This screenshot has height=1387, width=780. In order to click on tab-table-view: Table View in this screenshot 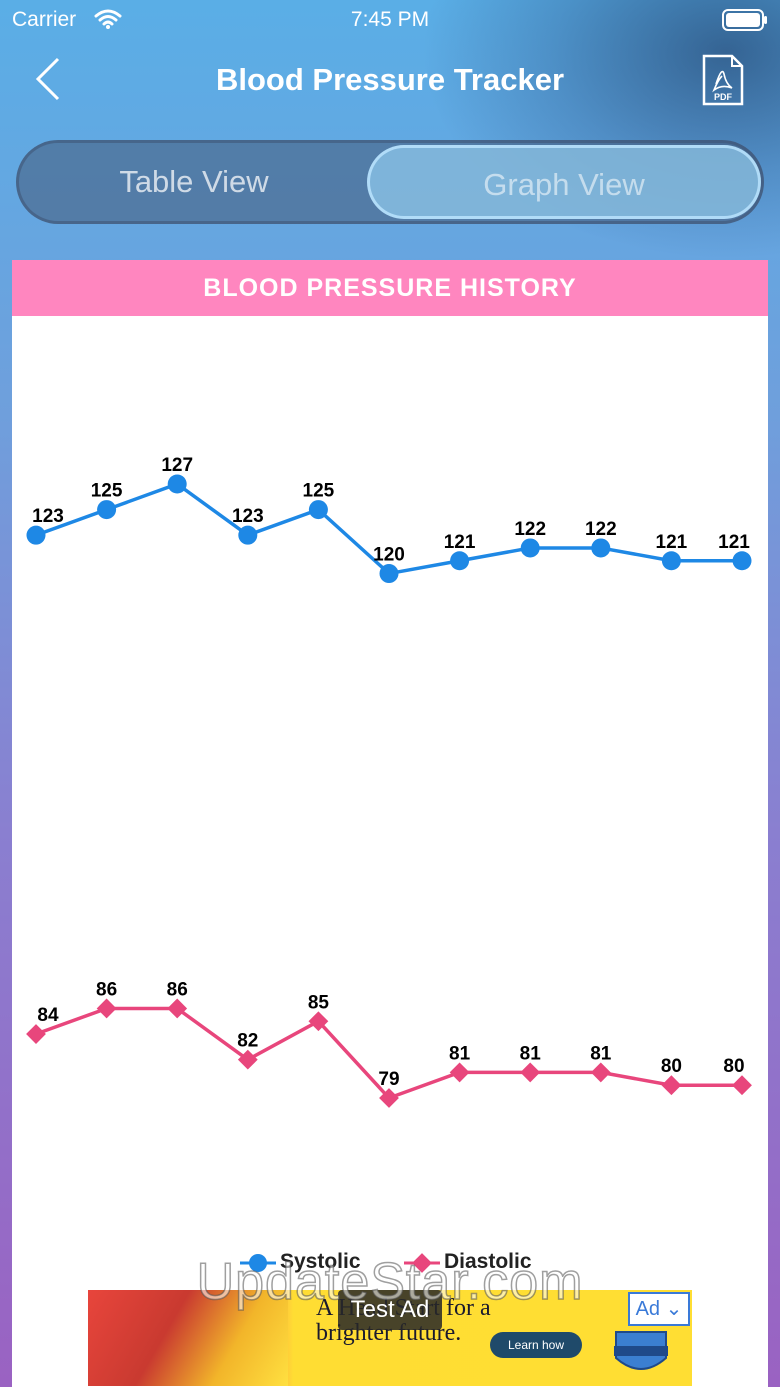, I will do `click(194, 181)`.